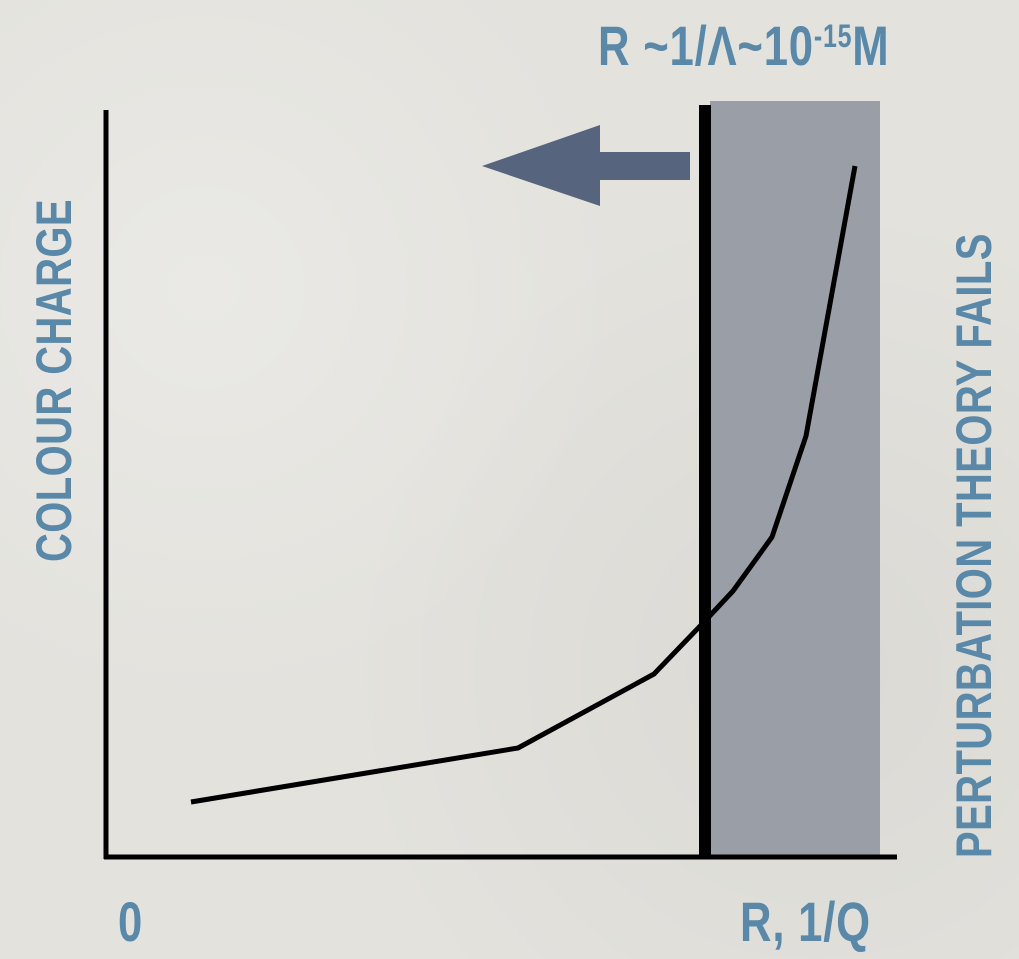  I want to click on top-label-exponent: -15, so click(833, 36).